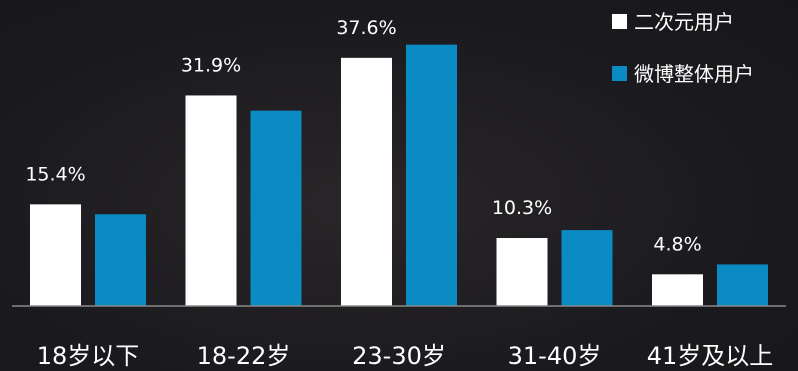 Image resolution: width=798 pixels, height=371 pixels. What do you see at coordinates (684, 22) in the screenshot?
I see `legend-label-1: 二次元用户` at bounding box center [684, 22].